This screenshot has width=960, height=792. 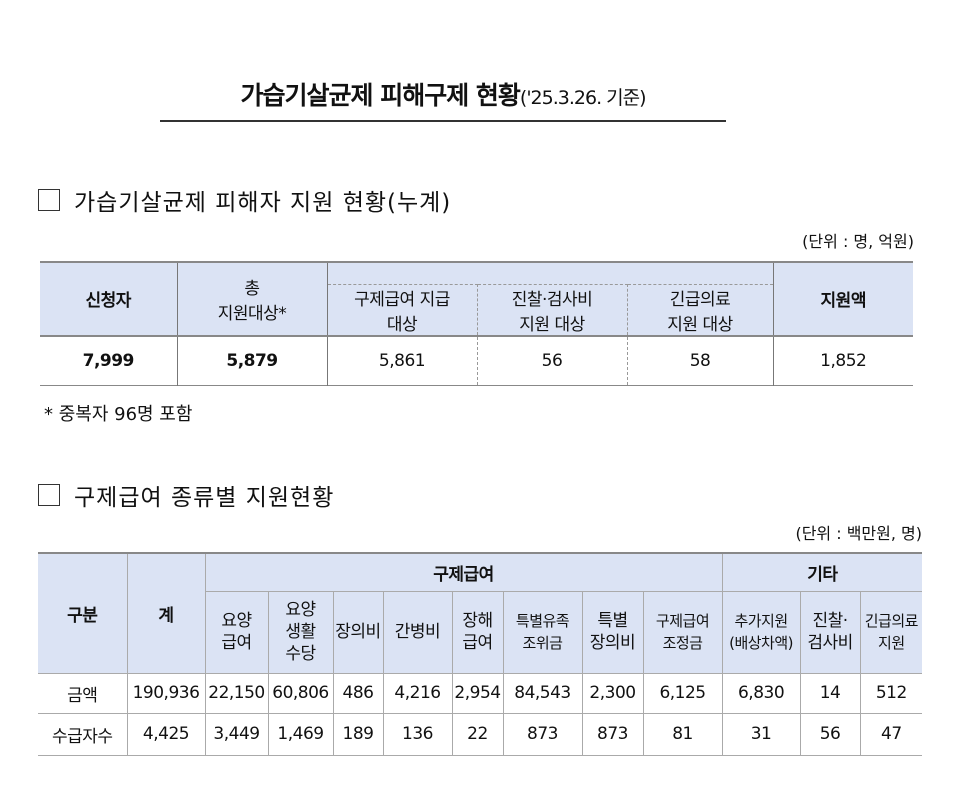 I want to click on value-total-target: 5,879, so click(x=252, y=360).